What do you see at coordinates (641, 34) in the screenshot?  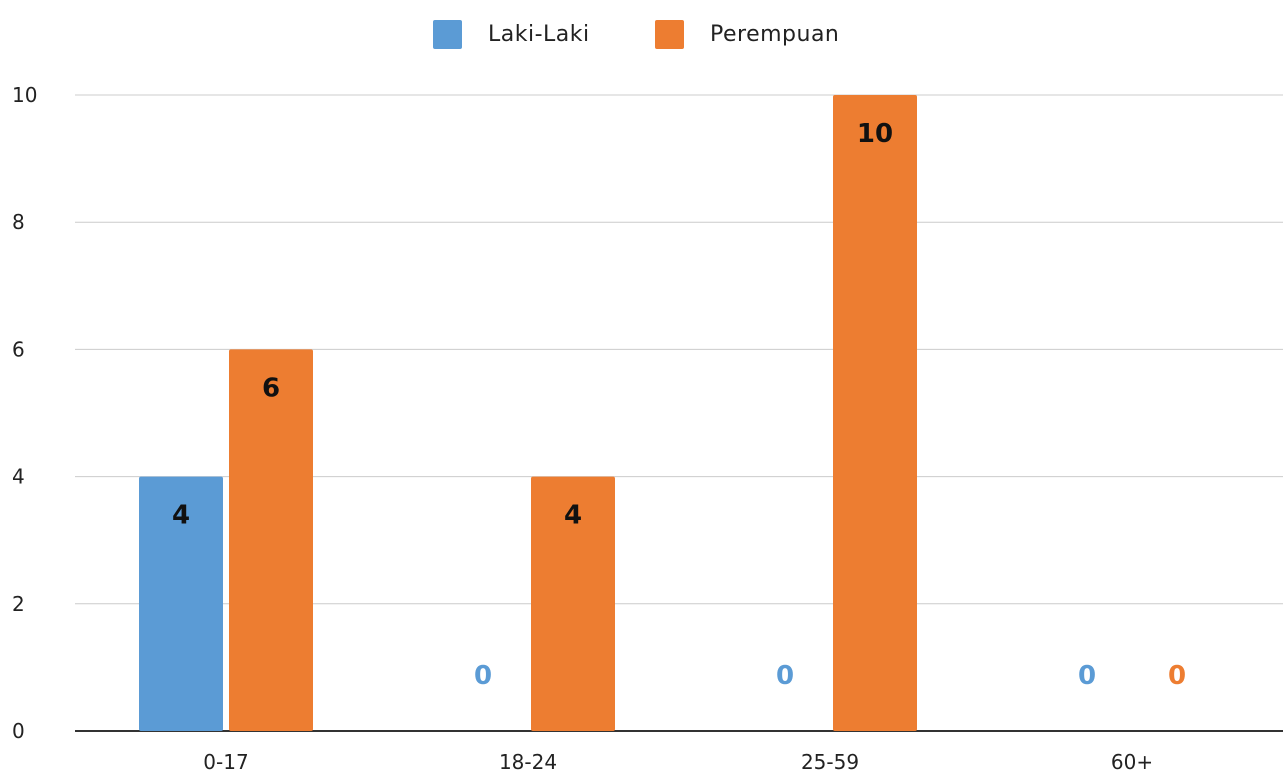 I see `chart-legend: Laki-Laki Perempuan` at bounding box center [641, 34].